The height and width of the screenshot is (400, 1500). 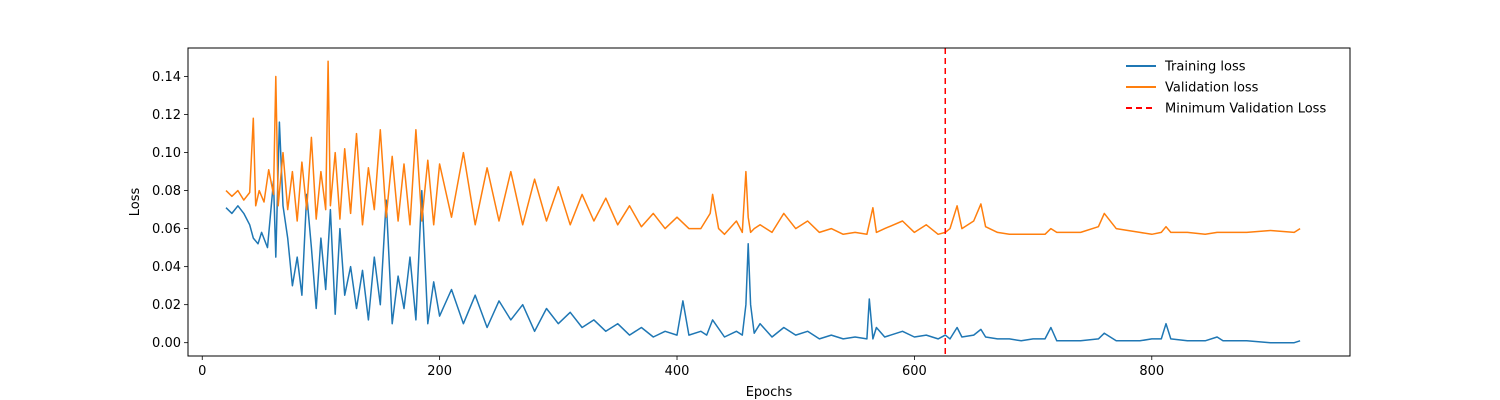 What do you see at coordinates (769, 392) in the screenshot?
I see `x-axis-title: Epochs` at bounding box center [769, 392].